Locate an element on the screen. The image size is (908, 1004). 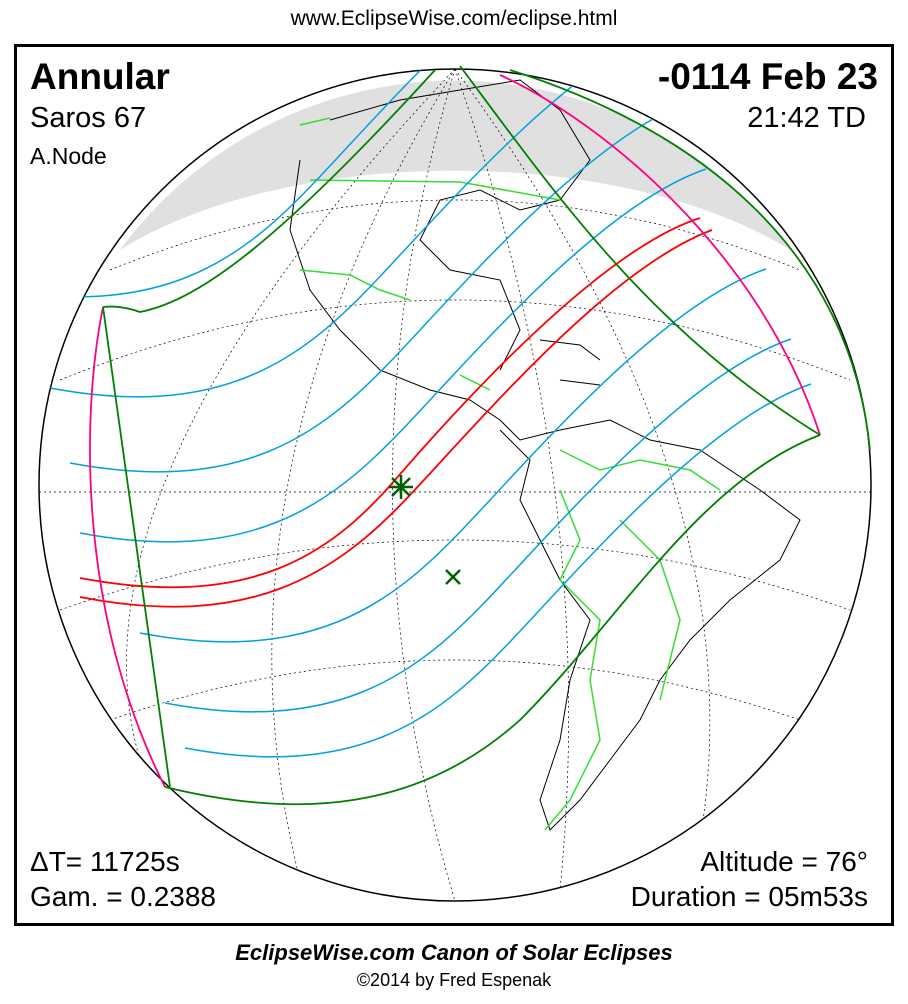
delta-t: ΔT= 11725s is located at coordinates (105, 861).